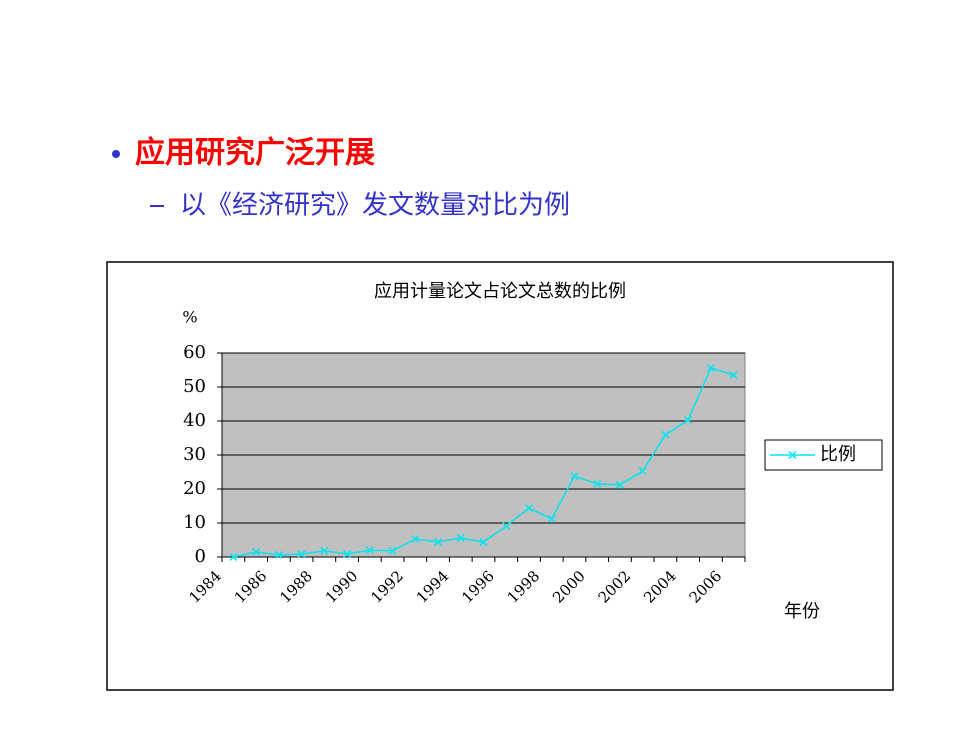 Image resolution: width=980 pixels, height=740 pixels. I want to click on legend-label: 比例, so click(838, 454).